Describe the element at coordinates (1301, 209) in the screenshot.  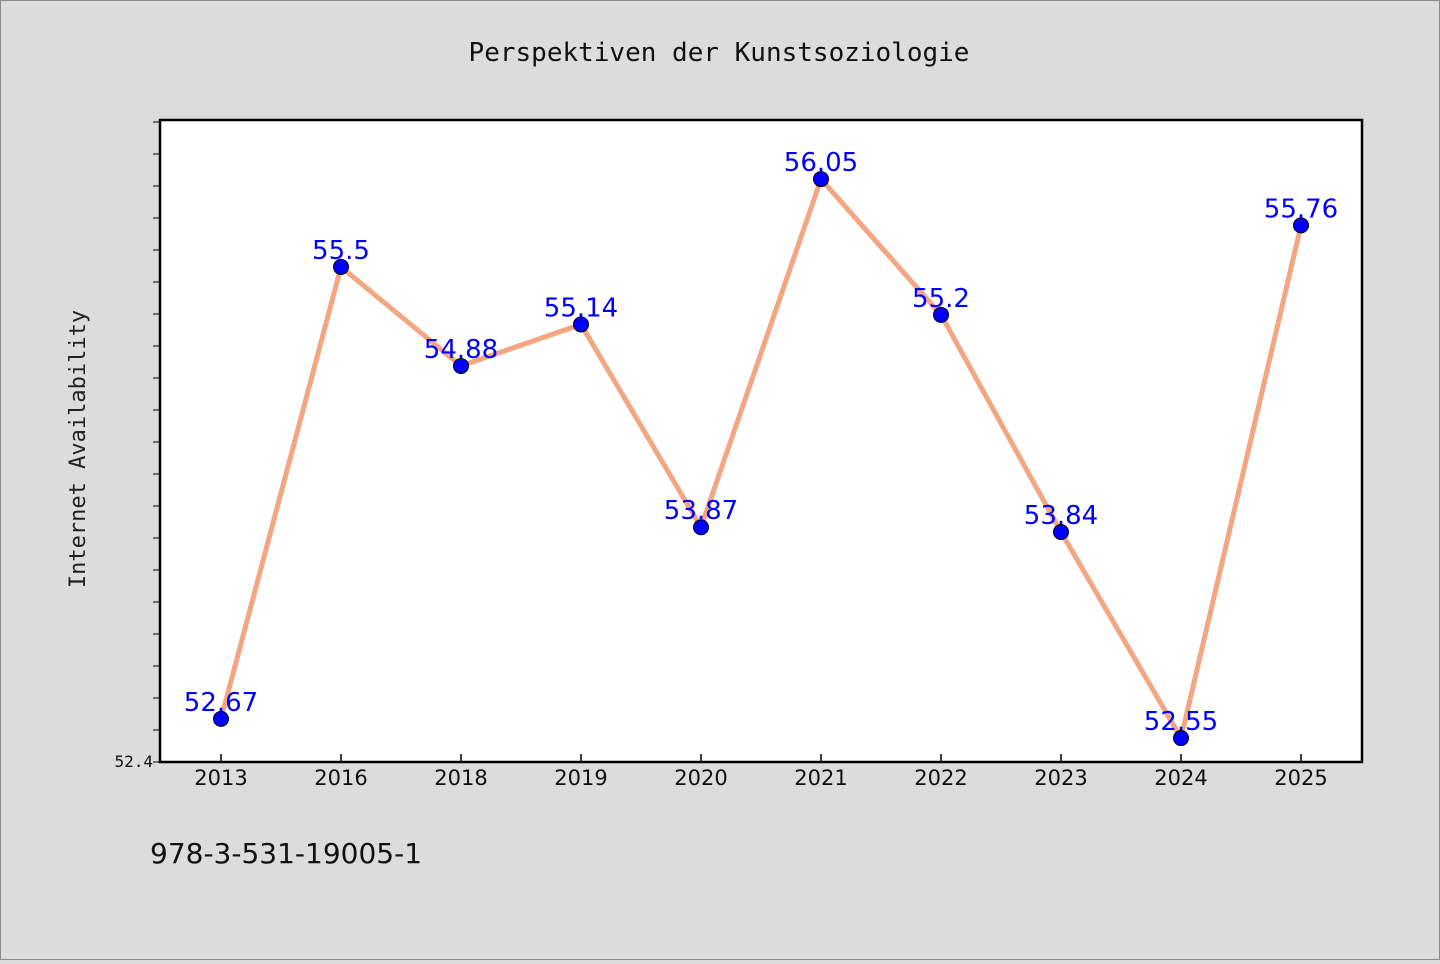
I see `data-label: 55.76` at that location.